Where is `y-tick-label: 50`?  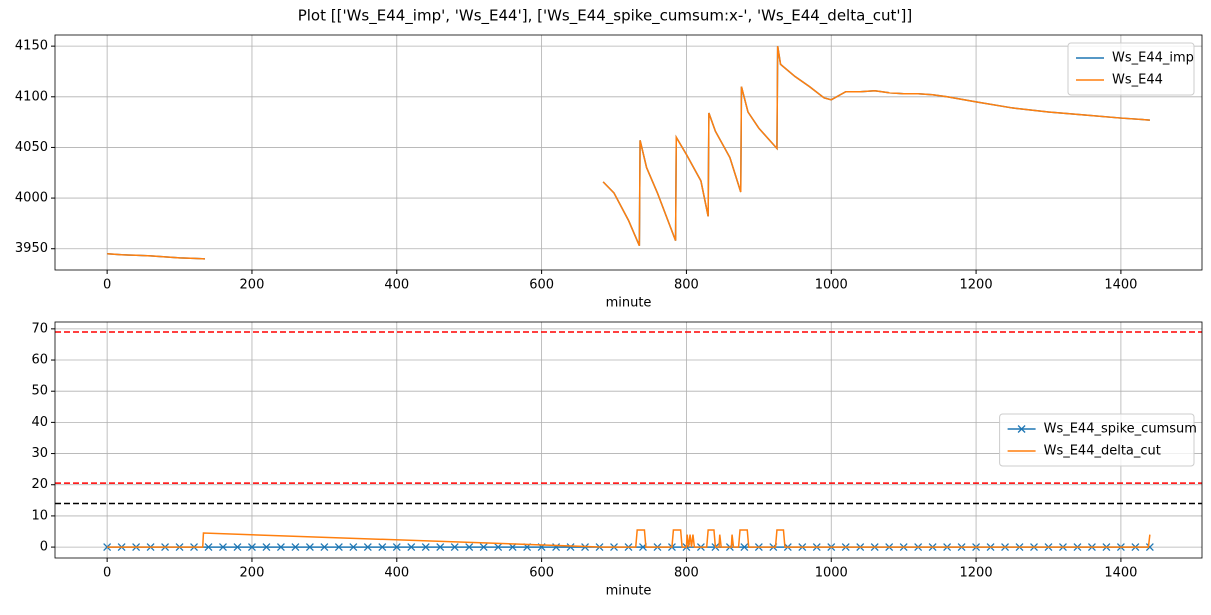 y-tick-label: 50 is located at coordinates (39, 391).